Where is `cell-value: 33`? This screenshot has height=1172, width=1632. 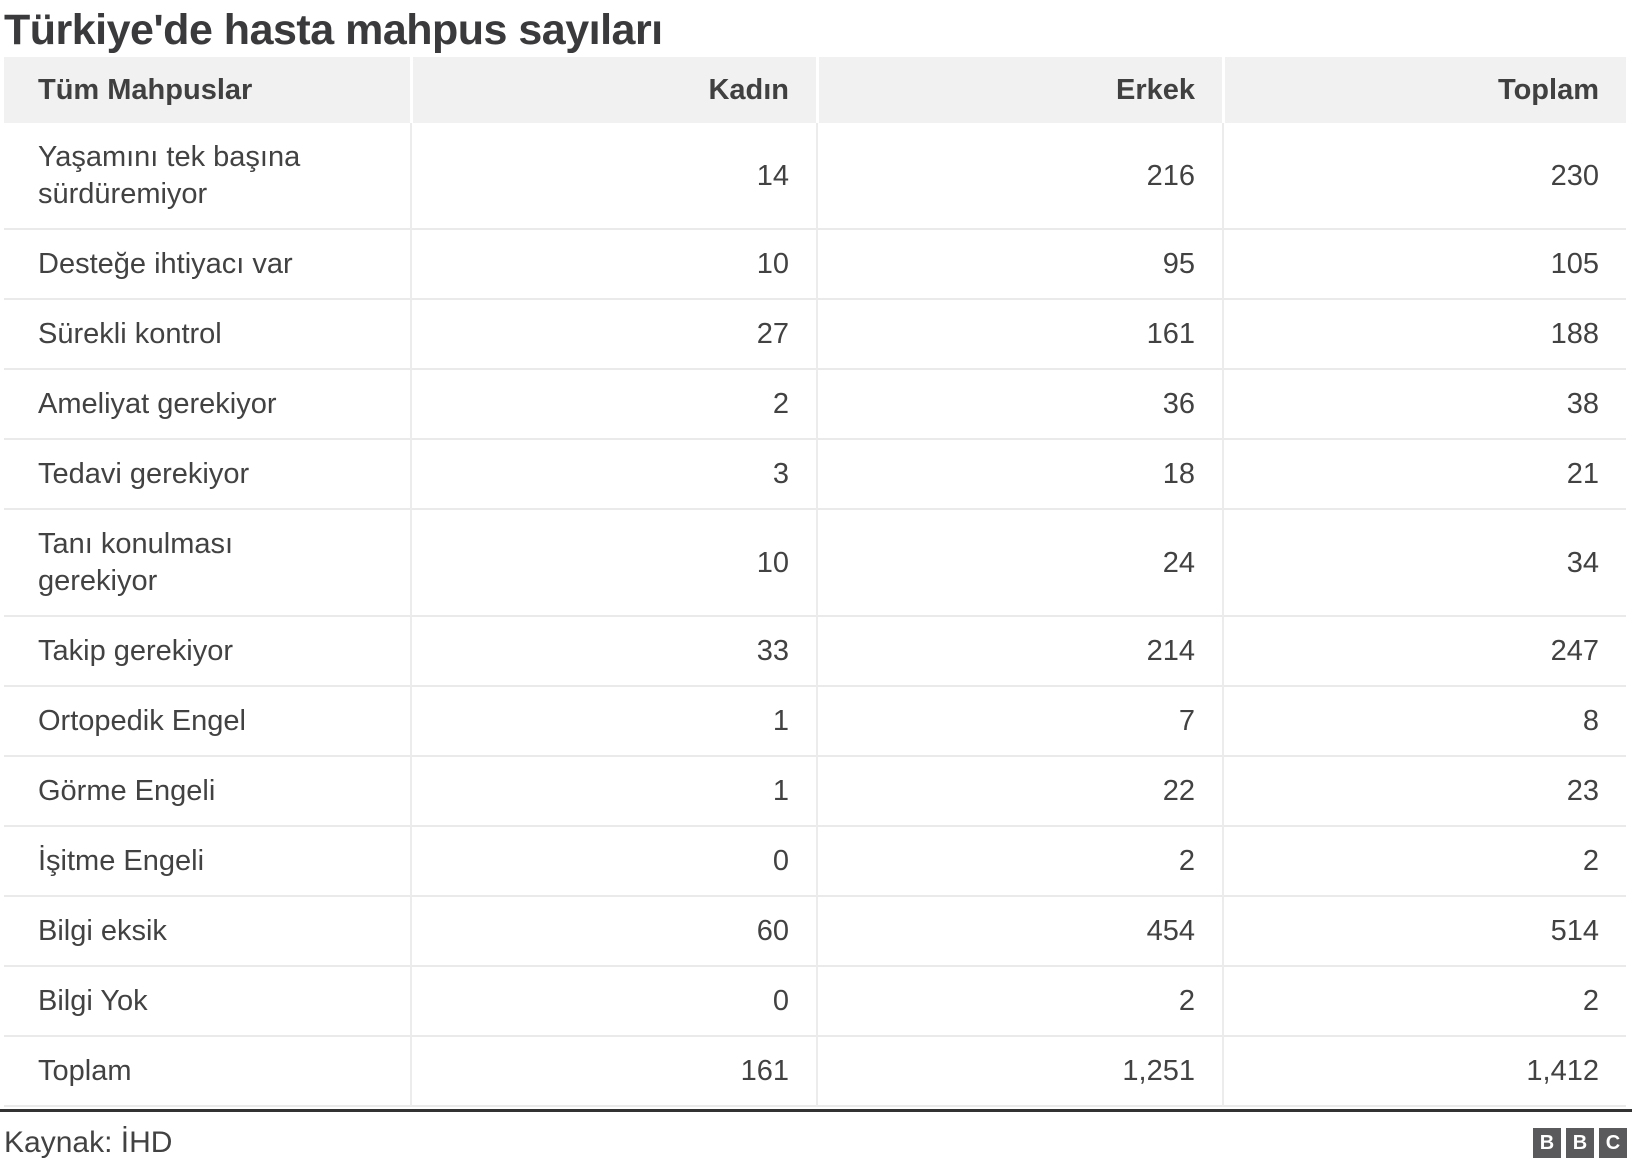
cell-value: 33 is located at coordinates (613, 652).